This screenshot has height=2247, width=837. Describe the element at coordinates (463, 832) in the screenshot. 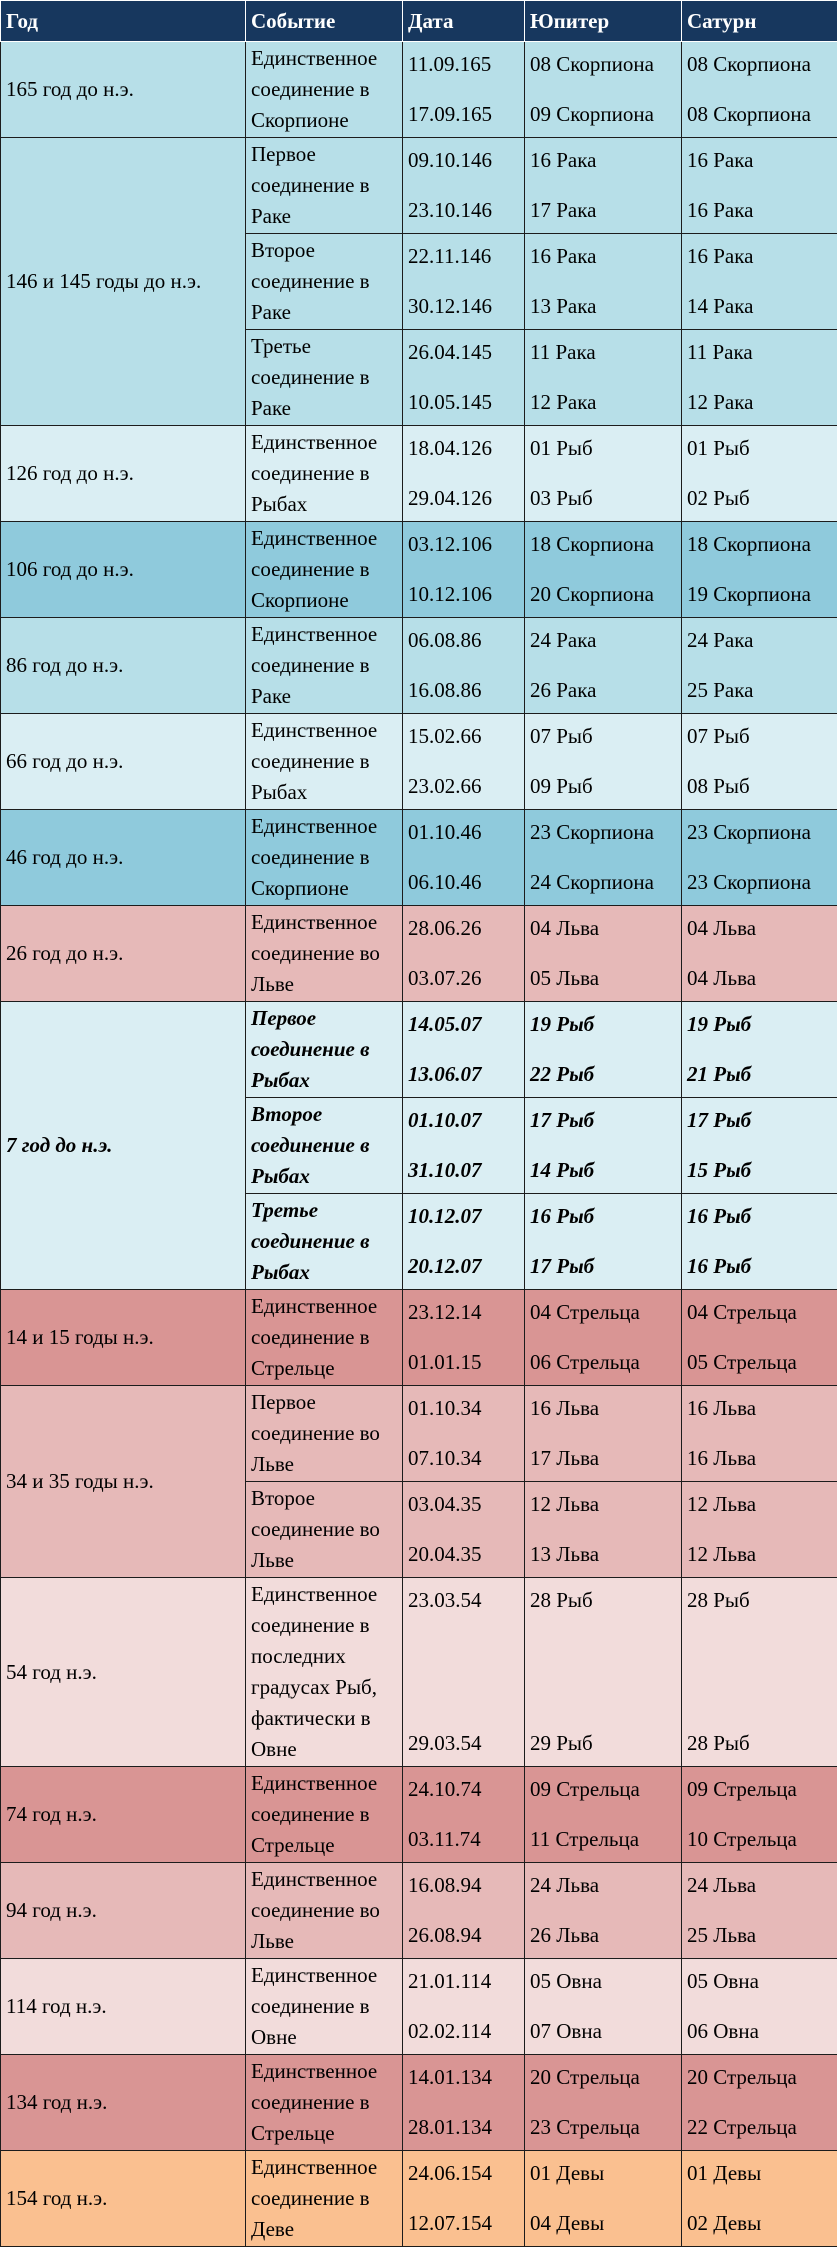

I see `date-value: 01.10.46` at that location.